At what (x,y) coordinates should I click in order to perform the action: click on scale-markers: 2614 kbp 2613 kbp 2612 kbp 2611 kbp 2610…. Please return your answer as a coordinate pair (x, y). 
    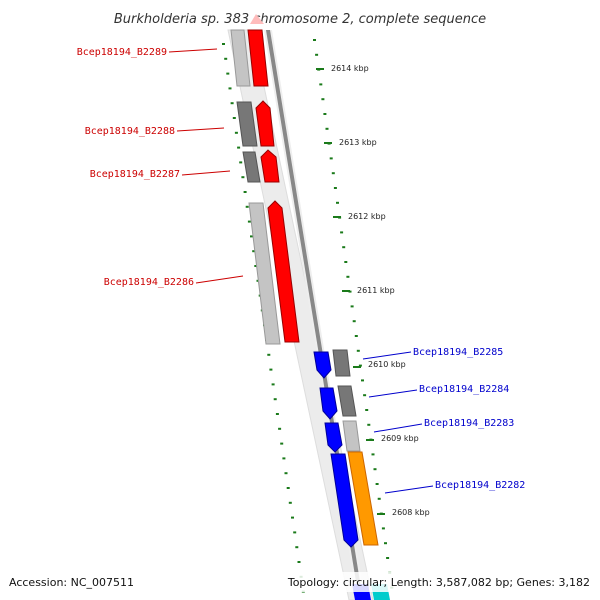
    Looking at the image, I should click on (373, 290).